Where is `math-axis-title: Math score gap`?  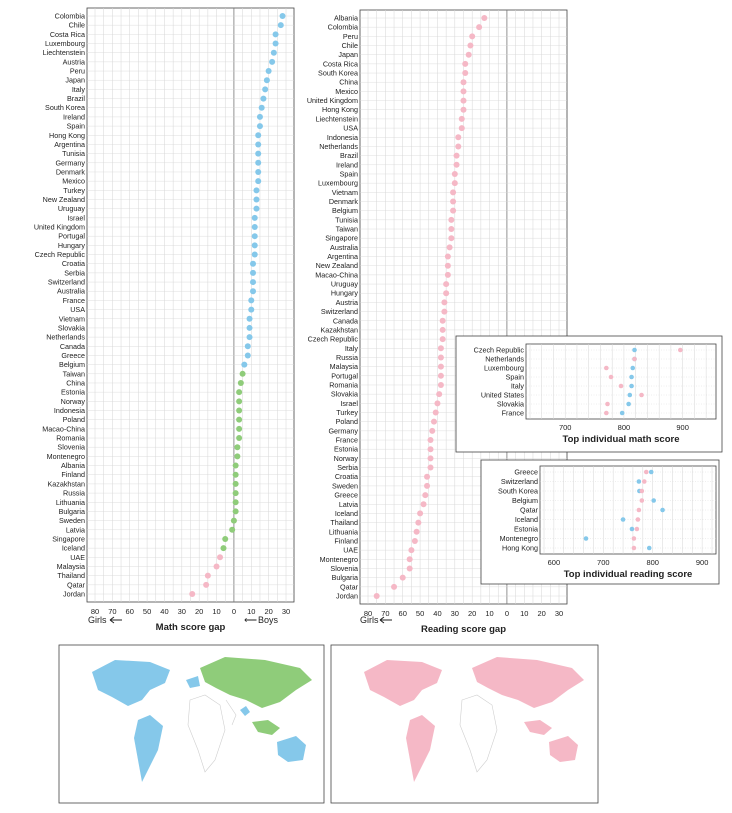
math-axis-title: Math score gap is located at coordinates (191, 627).